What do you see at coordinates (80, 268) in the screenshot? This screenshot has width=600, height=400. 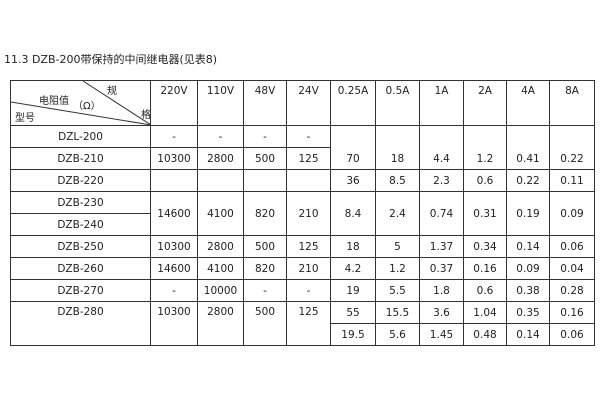 I see `model-cell: DZB-260` at bounding box center [80, 268].